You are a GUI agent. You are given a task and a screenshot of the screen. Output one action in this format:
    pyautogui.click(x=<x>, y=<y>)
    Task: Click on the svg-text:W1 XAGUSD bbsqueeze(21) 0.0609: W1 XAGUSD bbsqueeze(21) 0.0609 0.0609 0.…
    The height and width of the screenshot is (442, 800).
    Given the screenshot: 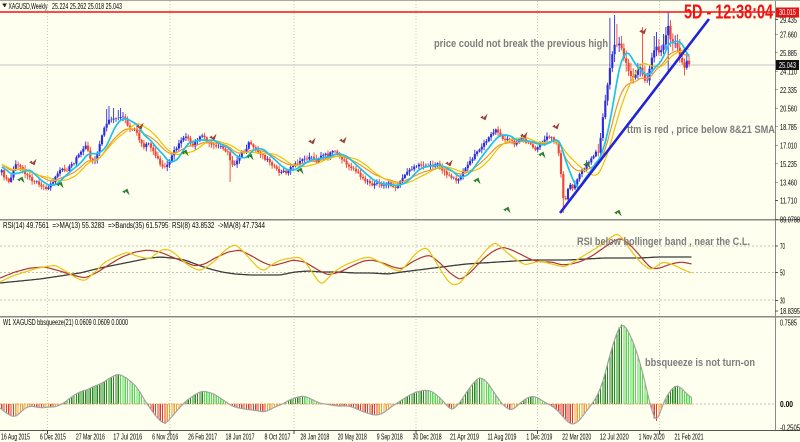 What is the action you would take?
    pyautogui.click(x=65, y=322)
    